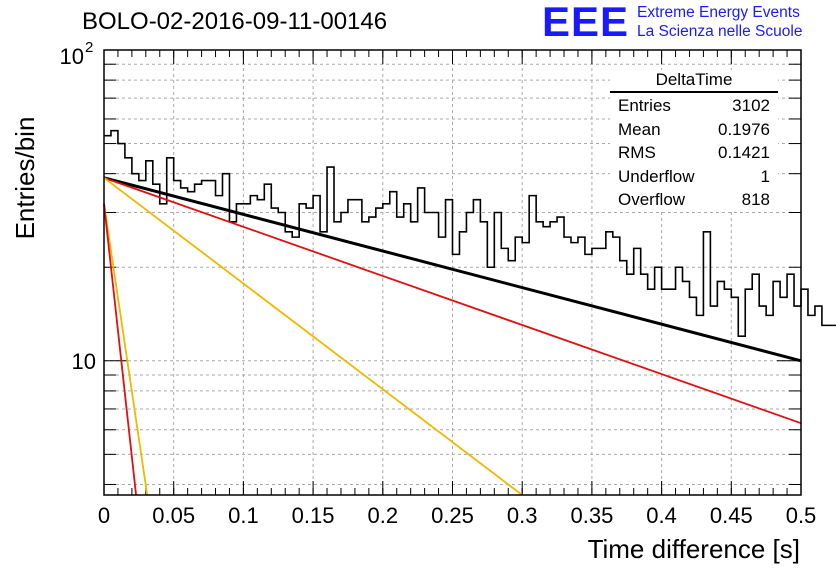 This screenshot has height=572, width=836. What do you see at coordinates (639, 129) in the screenshot?
I see `stats-label: Mean` at bounding box center [639, 129].